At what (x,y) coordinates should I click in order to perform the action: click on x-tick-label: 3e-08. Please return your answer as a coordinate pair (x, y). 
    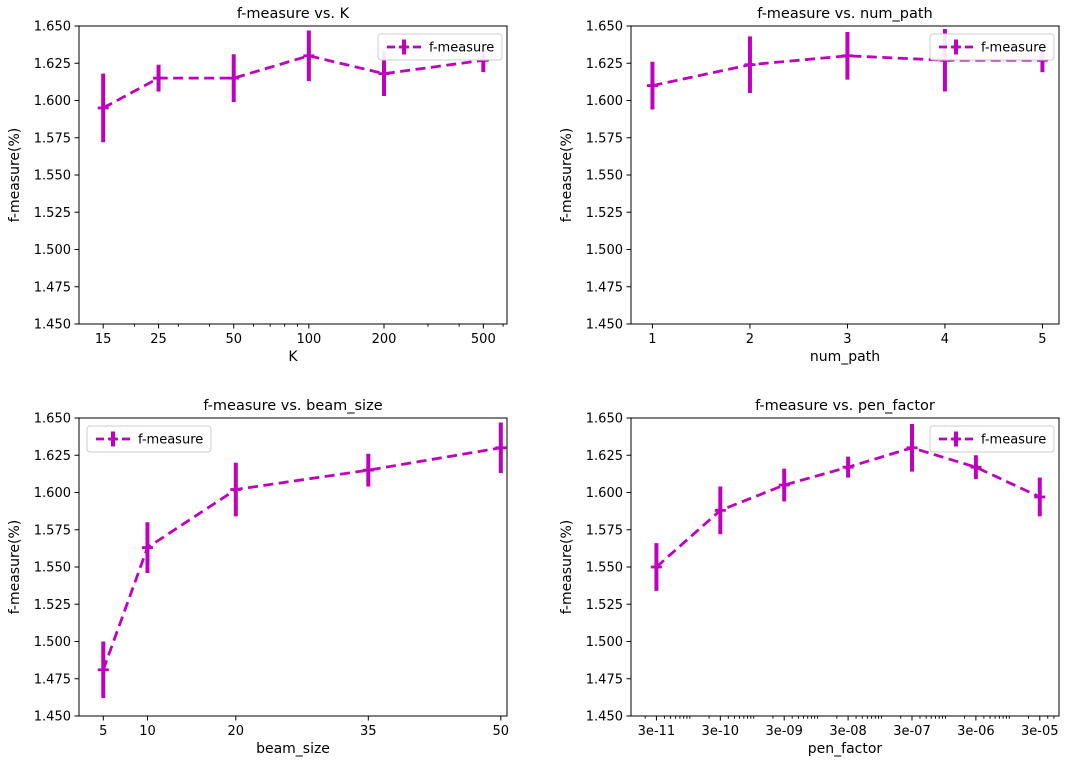
    Looking at the image, I should click on (848, 731).